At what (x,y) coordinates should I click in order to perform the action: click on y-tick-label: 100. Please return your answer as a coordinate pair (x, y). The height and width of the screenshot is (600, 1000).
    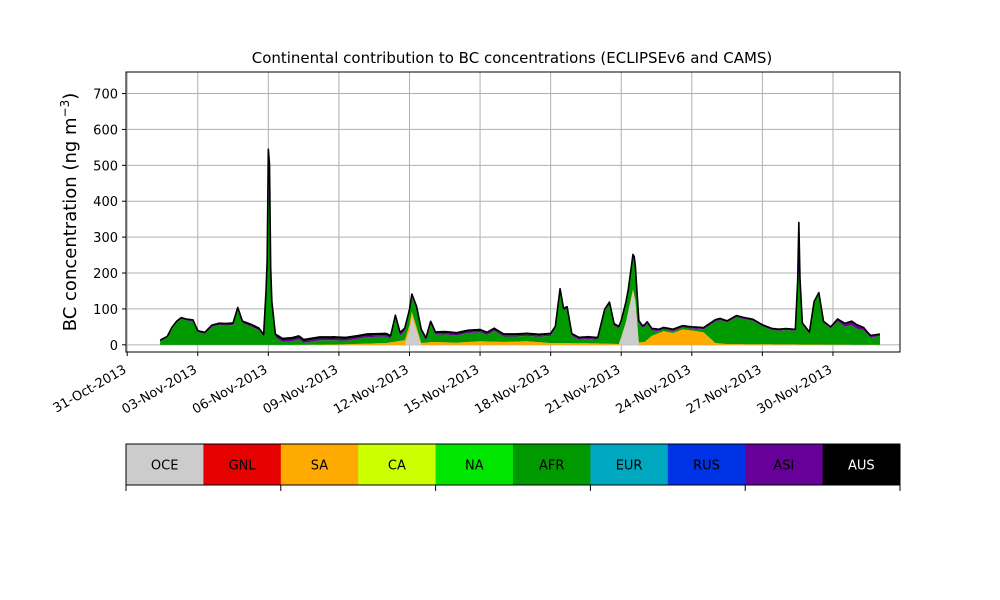
    Looking at the image, I should click on (105, 310).